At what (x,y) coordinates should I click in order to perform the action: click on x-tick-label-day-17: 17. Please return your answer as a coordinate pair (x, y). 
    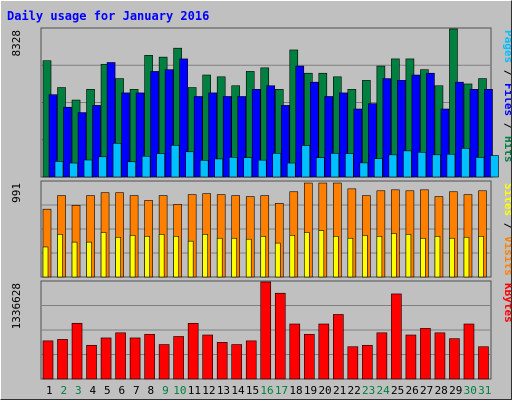
    Looking at the image, I should click on (281, 390).